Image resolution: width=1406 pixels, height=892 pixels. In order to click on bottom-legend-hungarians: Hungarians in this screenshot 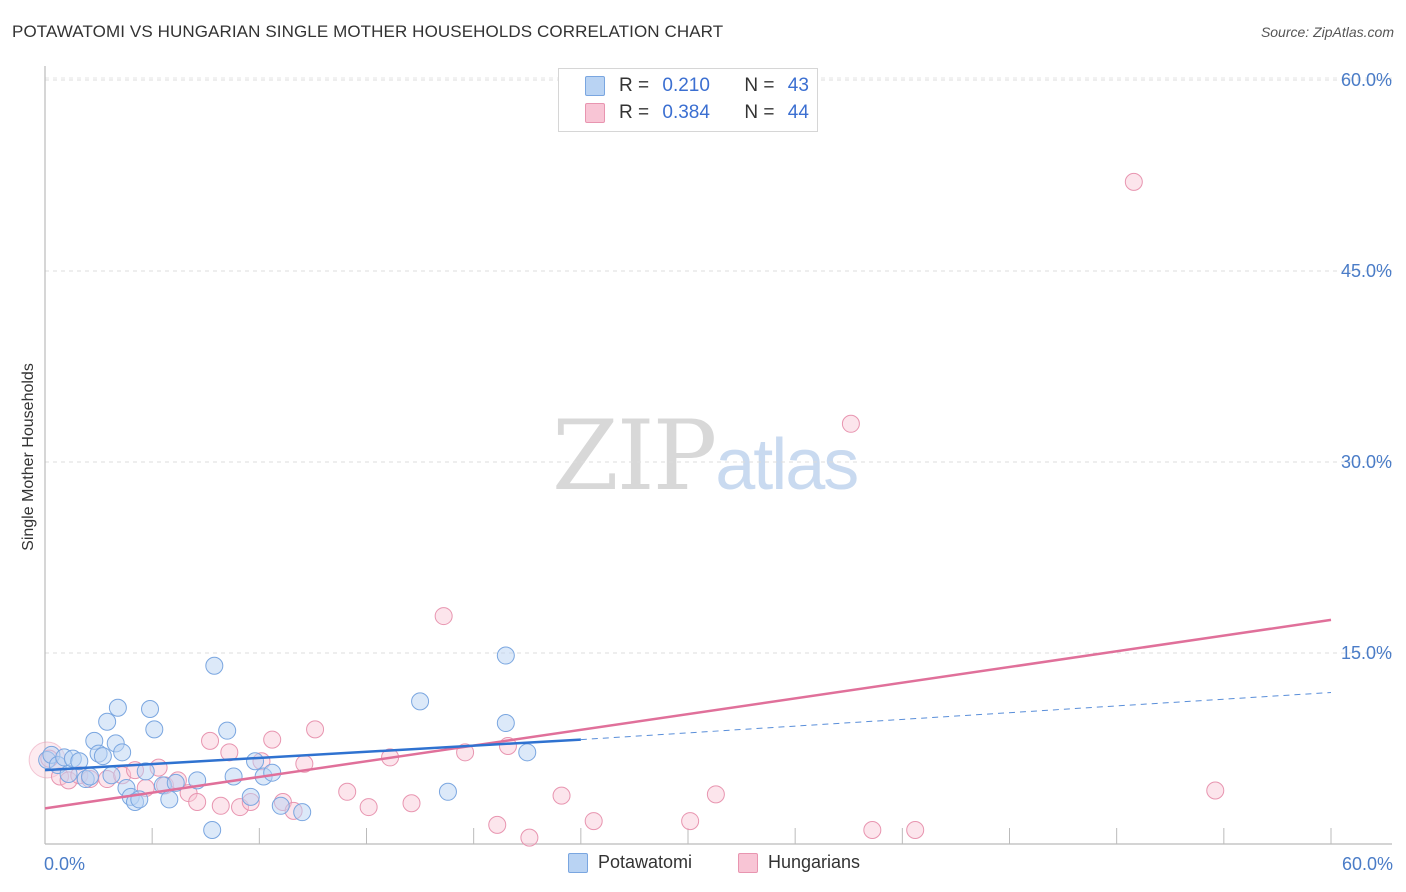, I will do `click(799, 862)`.